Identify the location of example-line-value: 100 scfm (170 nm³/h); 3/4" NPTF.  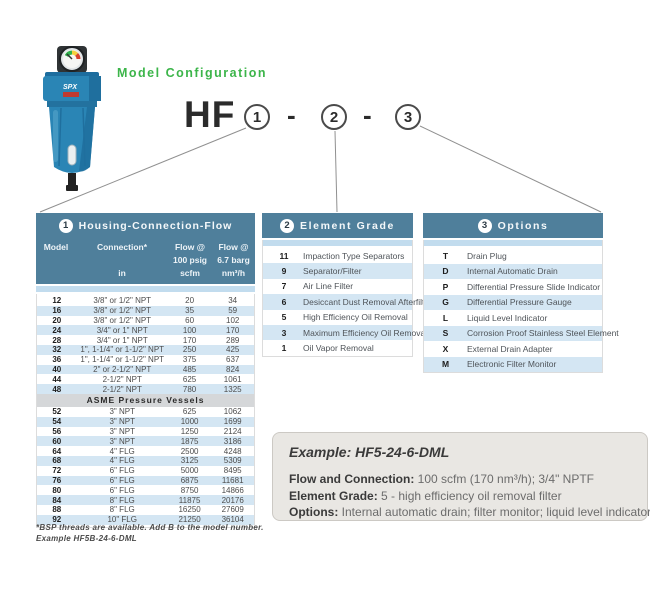
(505, 479).